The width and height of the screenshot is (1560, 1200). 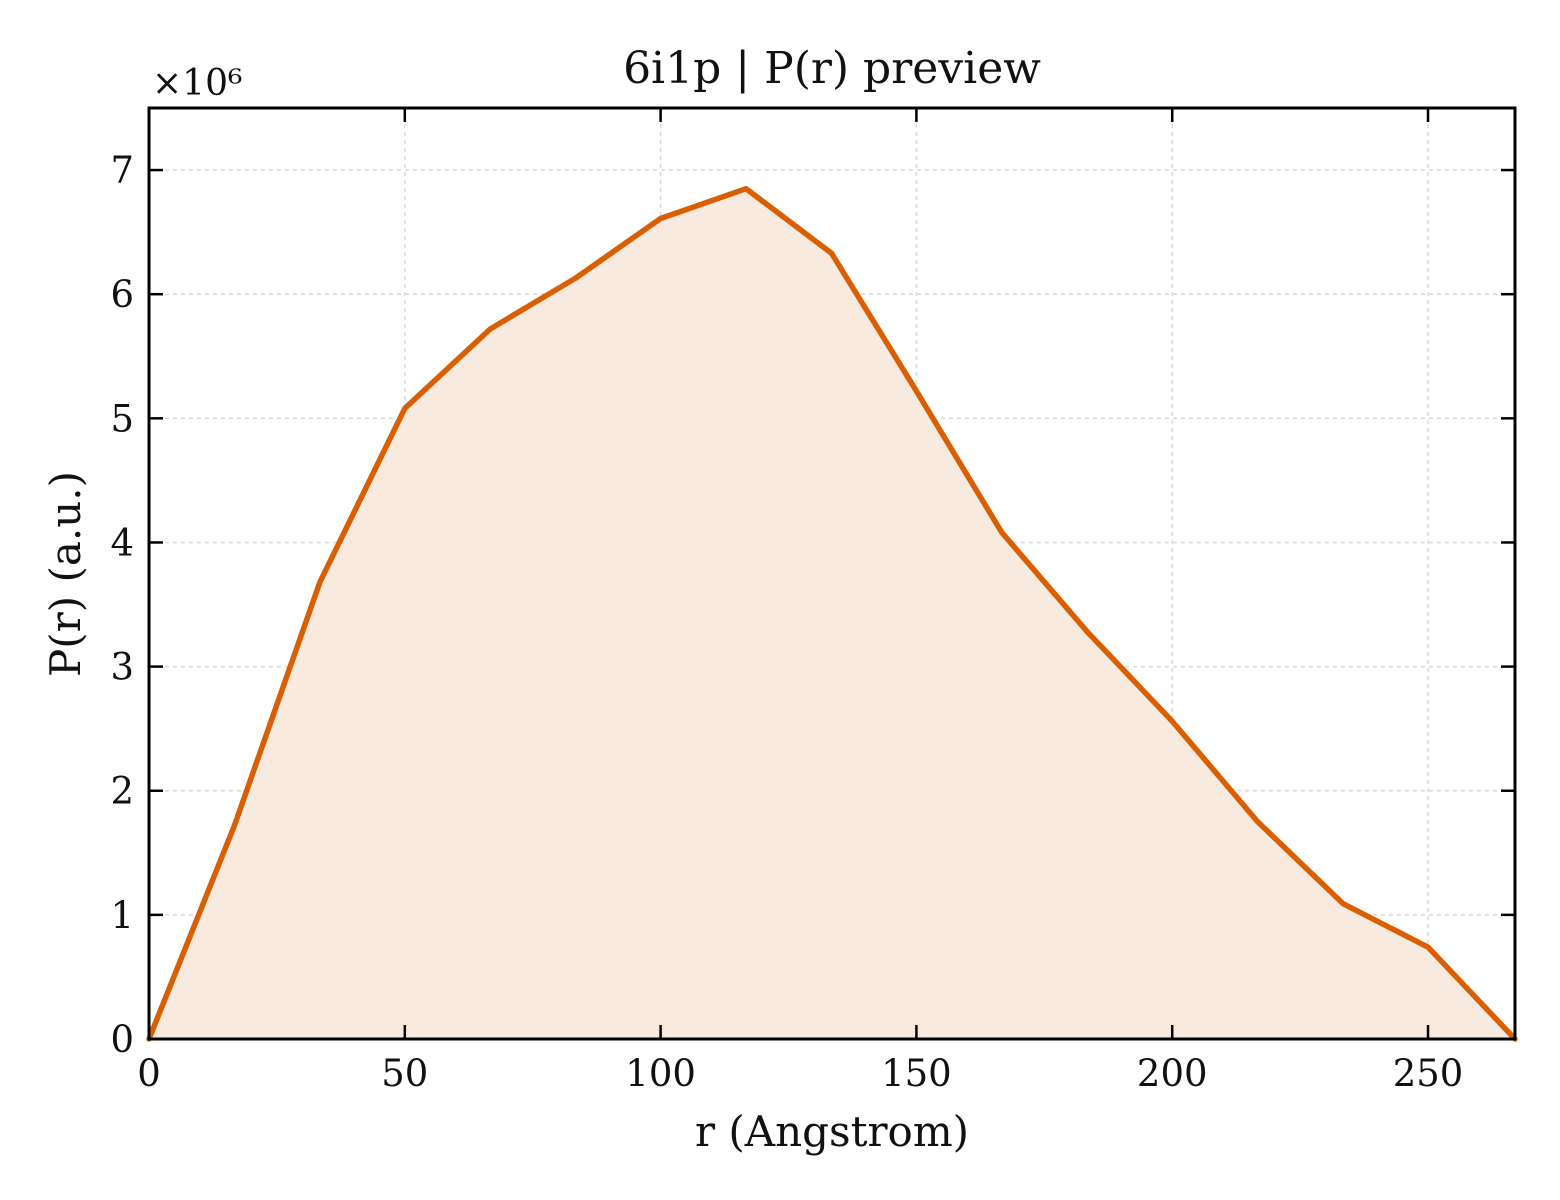 What do you see at coordinates (197, 83) in the screenshot?
I see `y-scale-multiplier: ×10⁶` at bounding box center [197, 83].